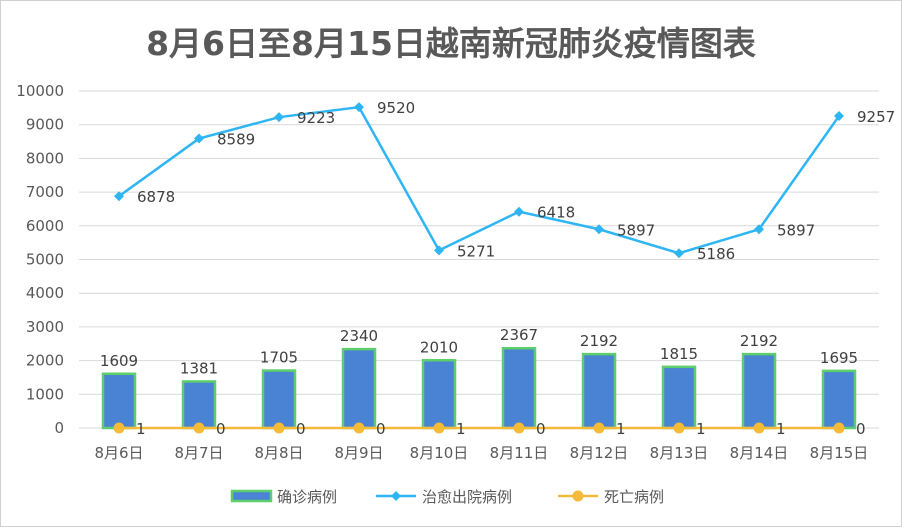 The image size is (902, 527). What do you see at coordinates (236, 140) in the screenshot?
I see `line-data-label: 8589` at bounding box center [236, 140].